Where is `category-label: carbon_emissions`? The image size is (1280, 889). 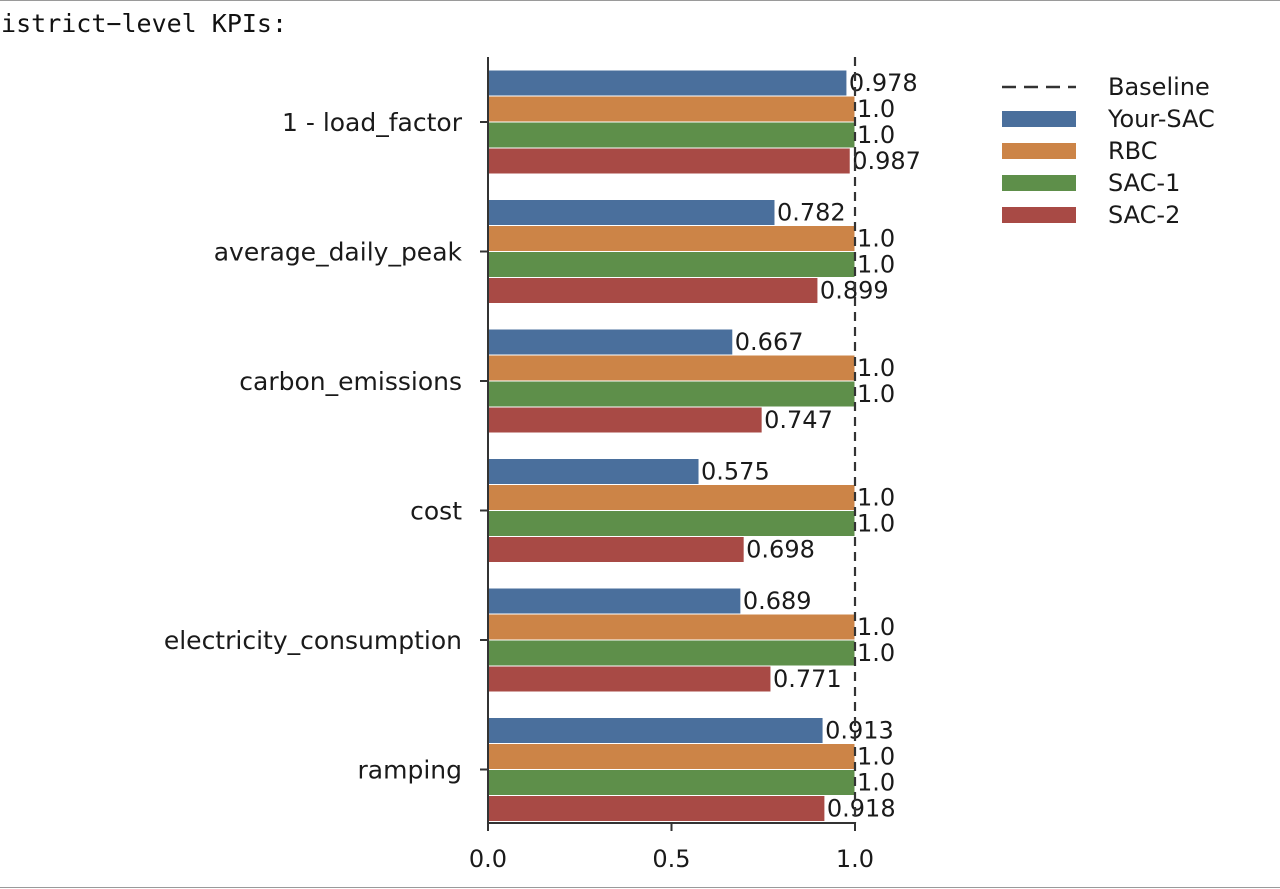 category-label: carbon_emissions is located at coordinates (350, 381).